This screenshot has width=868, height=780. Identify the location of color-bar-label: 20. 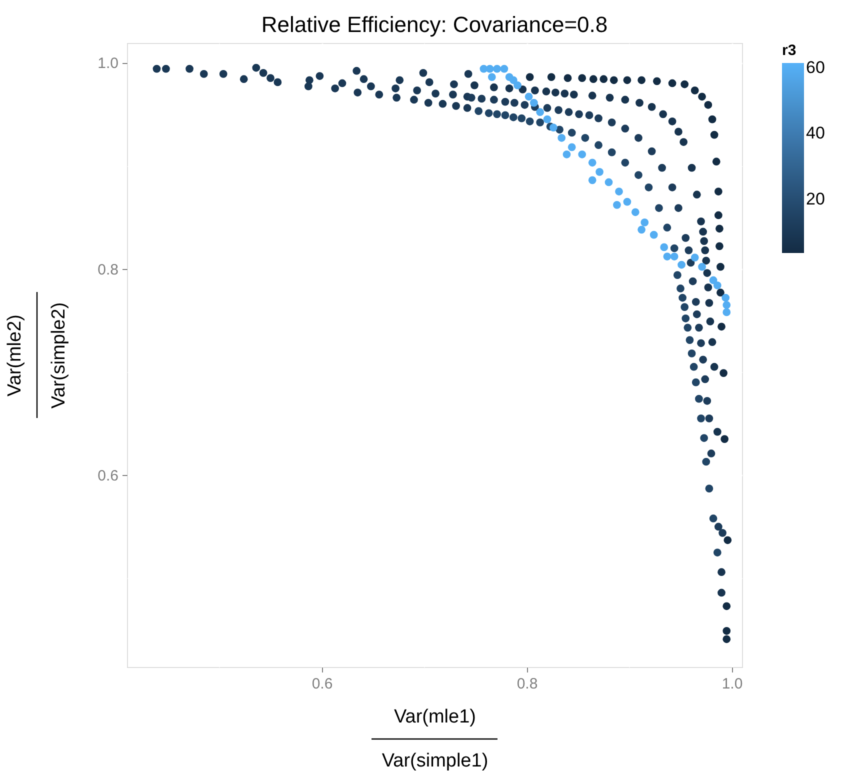
(815, 198).